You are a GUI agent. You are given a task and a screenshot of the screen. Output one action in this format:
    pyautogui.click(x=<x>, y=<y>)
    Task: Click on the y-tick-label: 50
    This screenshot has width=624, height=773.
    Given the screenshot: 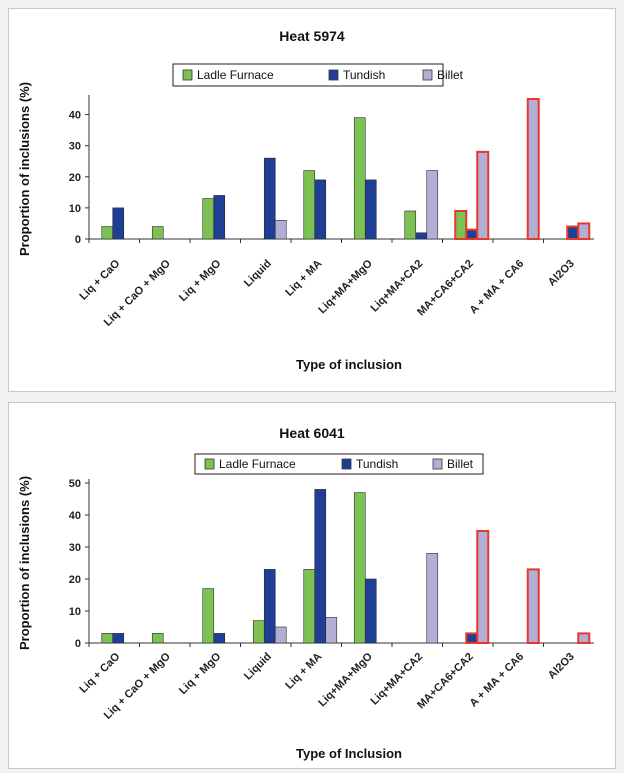 What is the action you would take?
    pyautogui.click(x=75, y=484)
    